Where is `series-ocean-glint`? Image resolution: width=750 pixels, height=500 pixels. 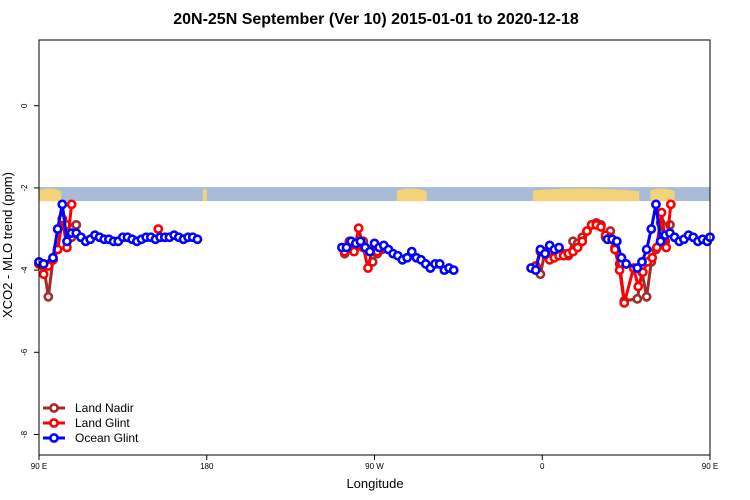 series-ocean-glint is located at coordinates (374, 237).